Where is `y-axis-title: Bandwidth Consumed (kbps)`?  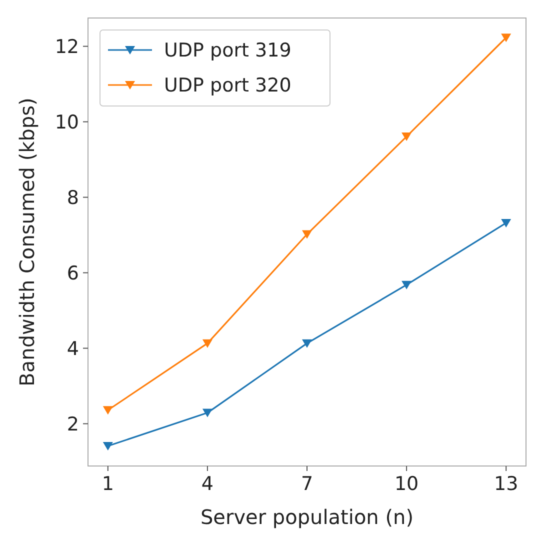 y-axis-title: Bandwidth Consumed (kbps) is located at coordinates (27, 242).